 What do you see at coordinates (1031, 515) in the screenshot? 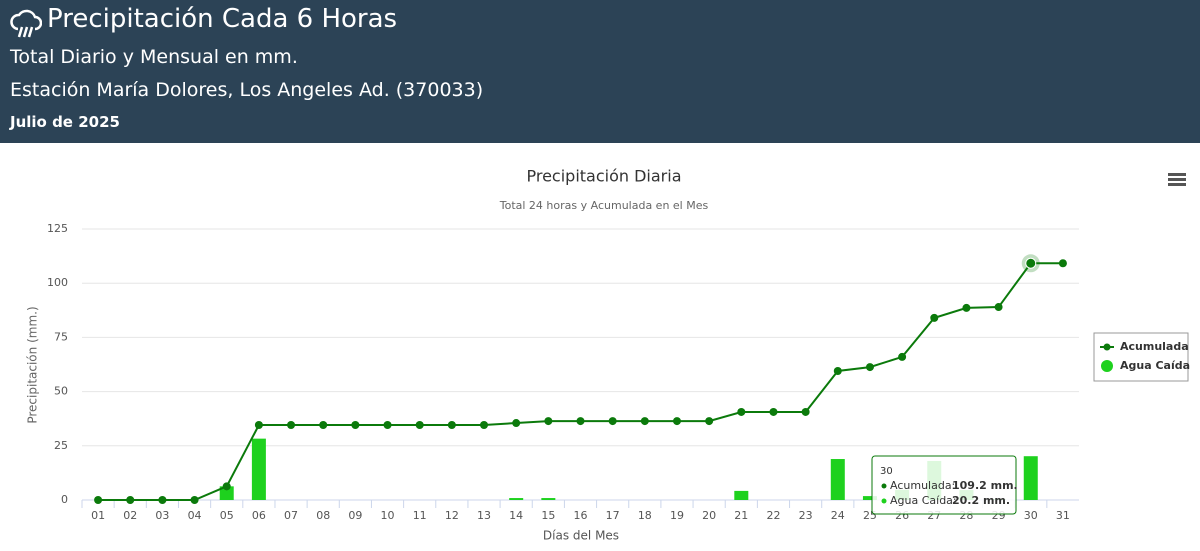
I see `x-tick-label: 30` at bounding box center [1031, 515].